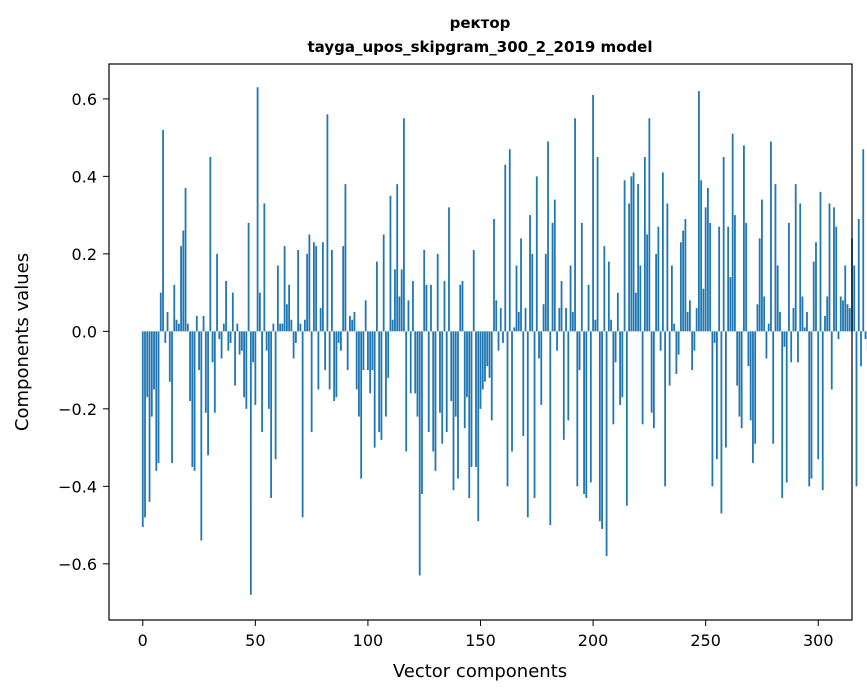  I want to click on y-tick-label: 0.6, so click(84, 99).